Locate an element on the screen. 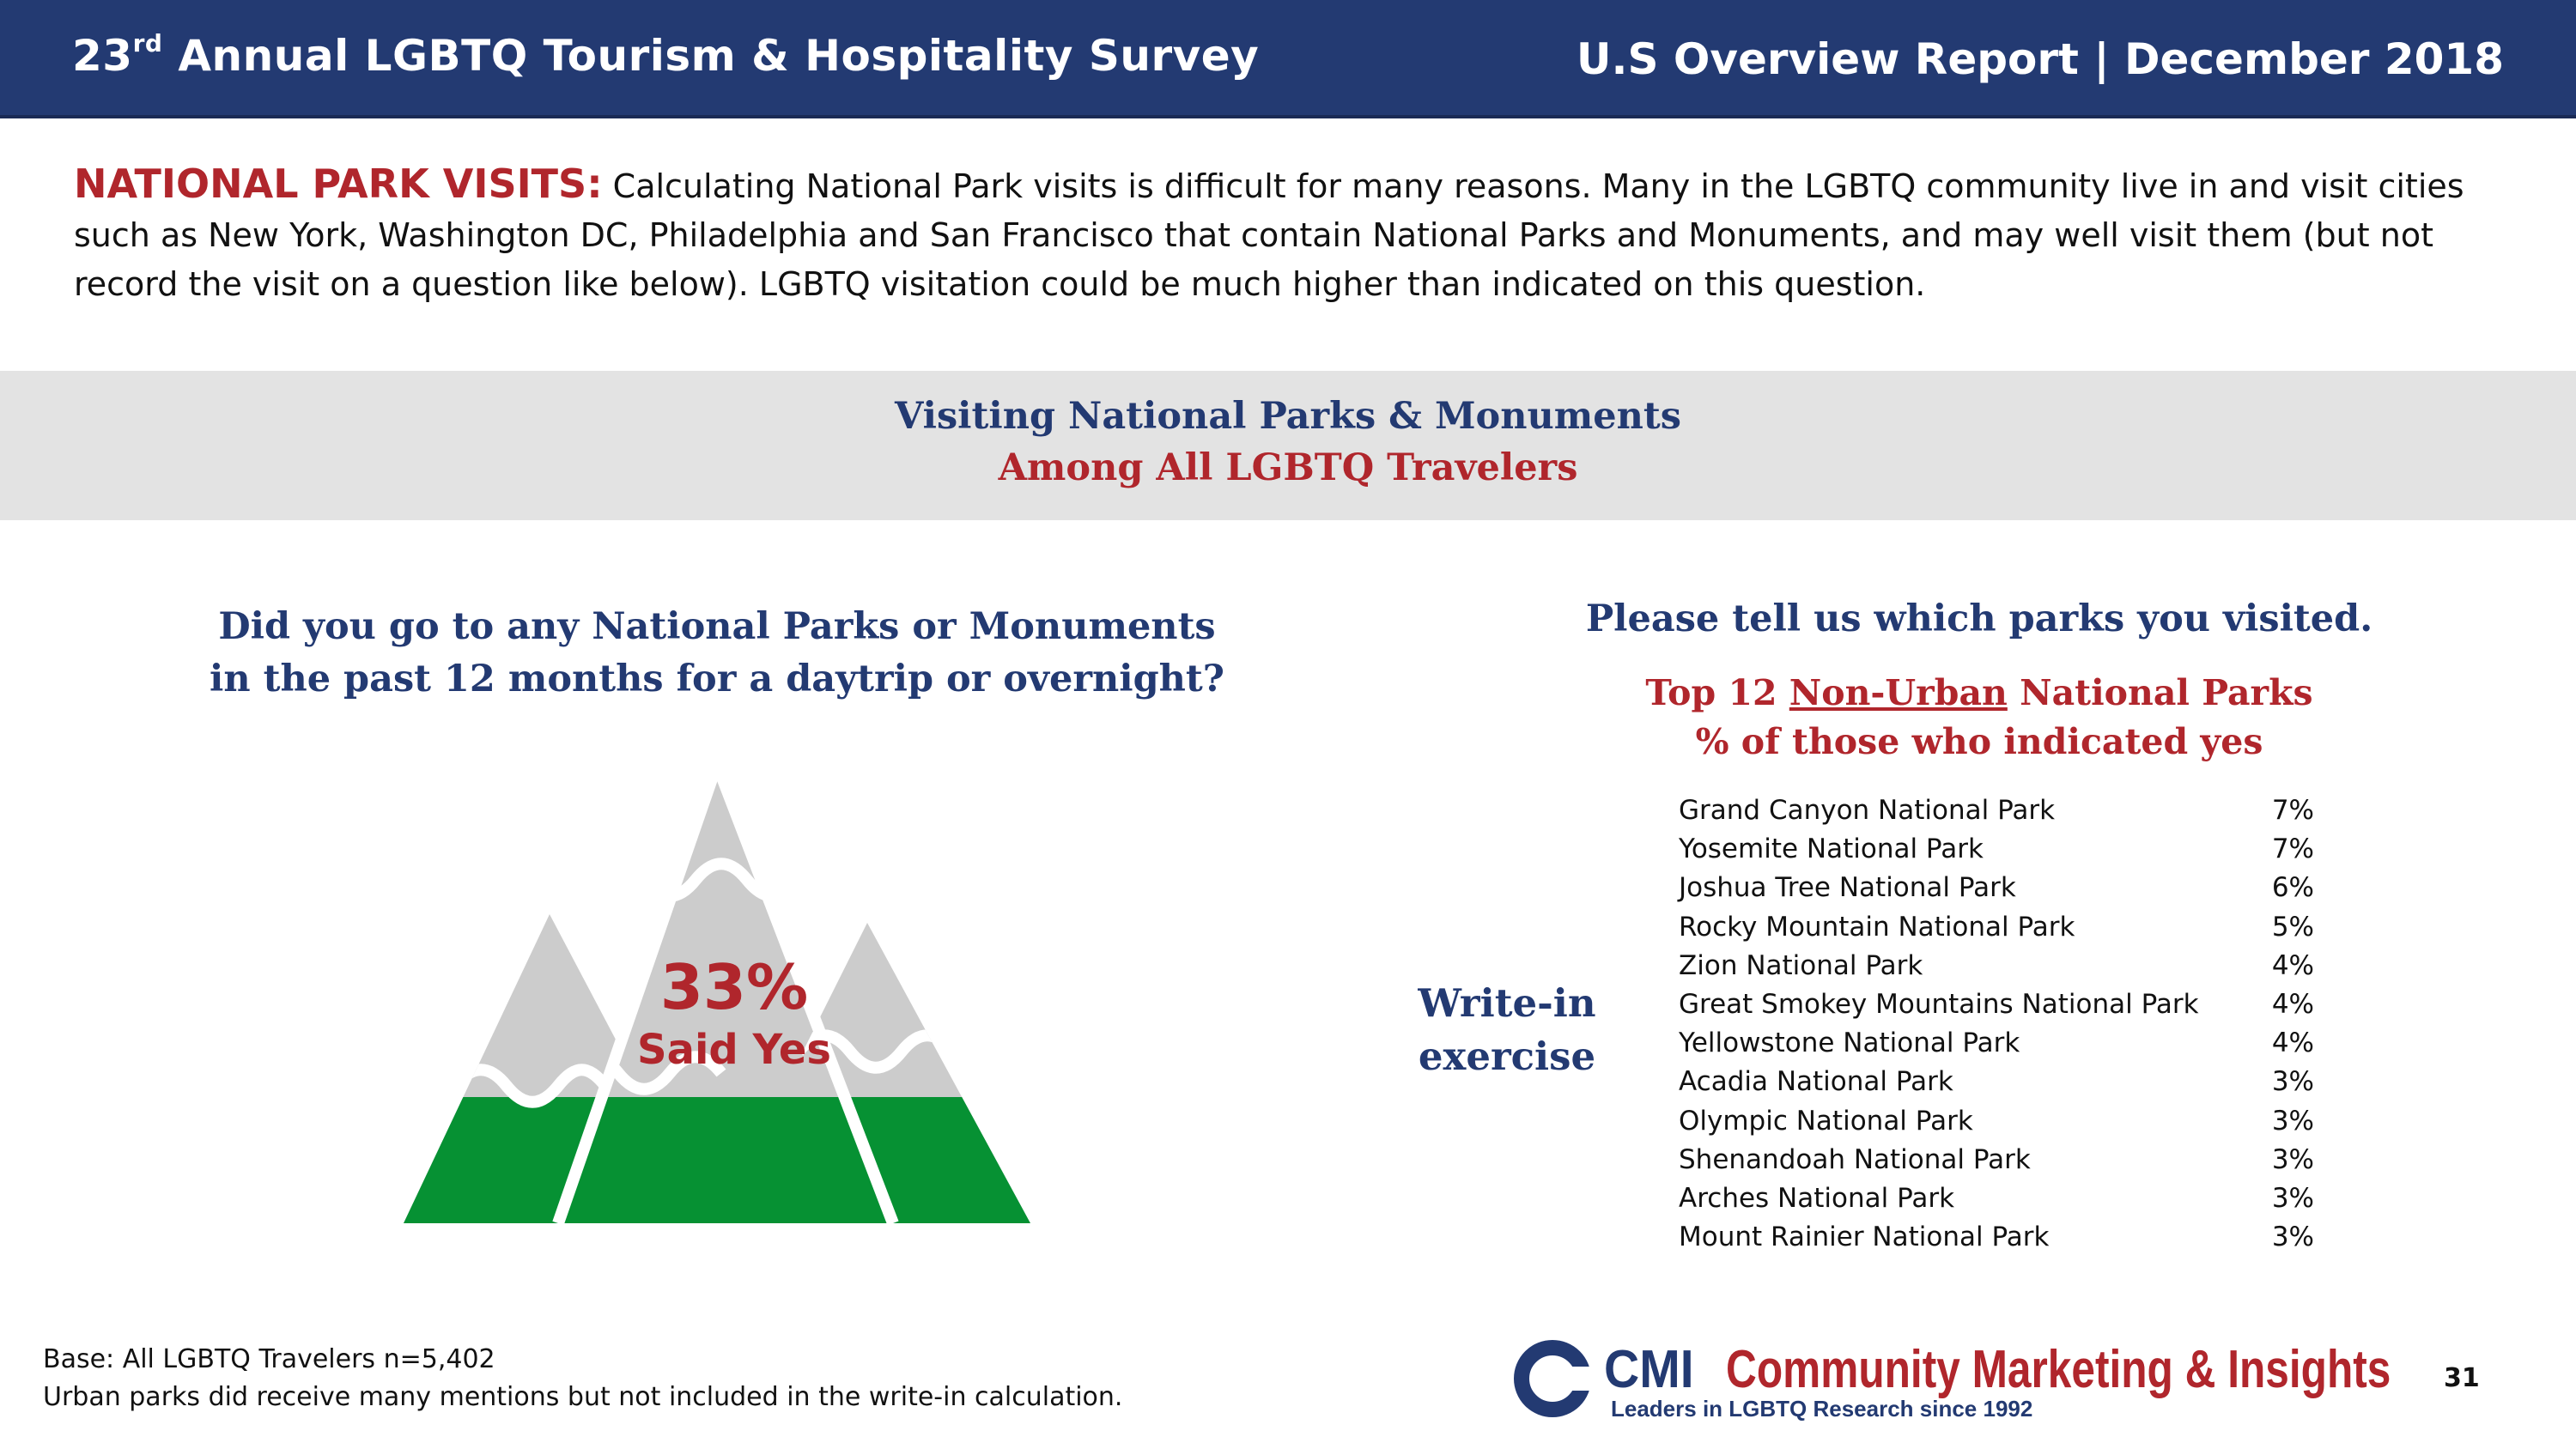 The image size is (2576, 1449). park-row: Joshua Tree National Park 6% is located at coordinates (2005, 892).